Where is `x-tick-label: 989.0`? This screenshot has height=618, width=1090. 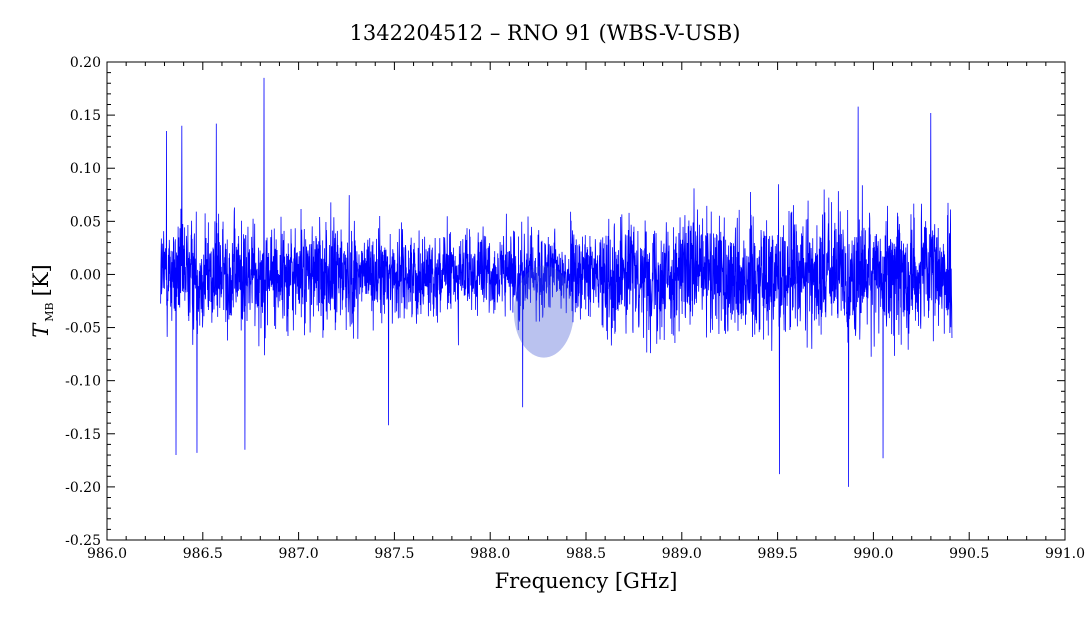 x-tick-label: 989.0 is located at coordinates (682, 554).